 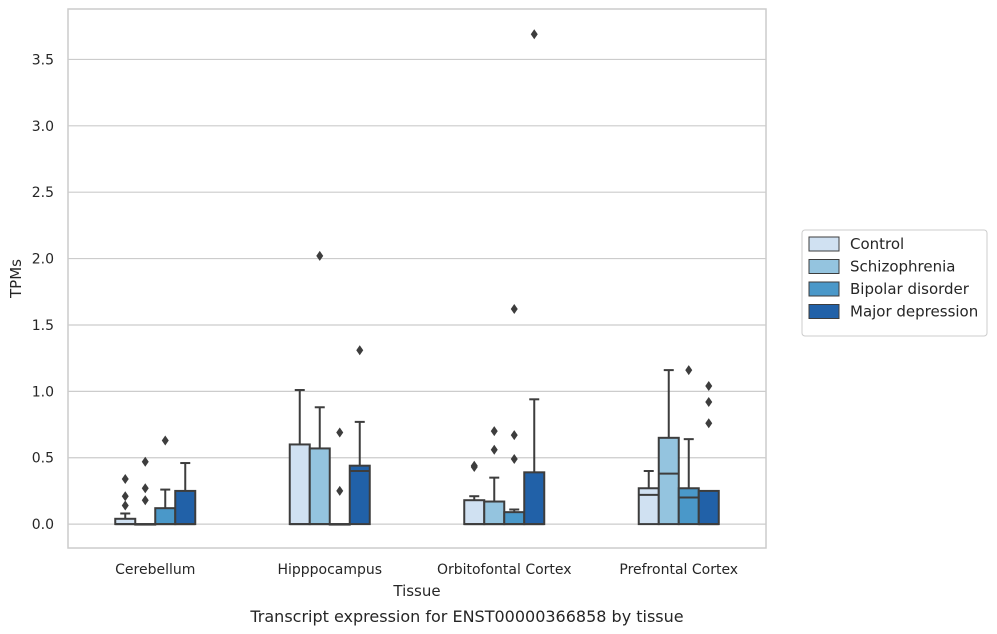 What do you see at coordinates (877, 244) in the screenshot?
I see `legend-label: Control` at bounding box center [877, 244].